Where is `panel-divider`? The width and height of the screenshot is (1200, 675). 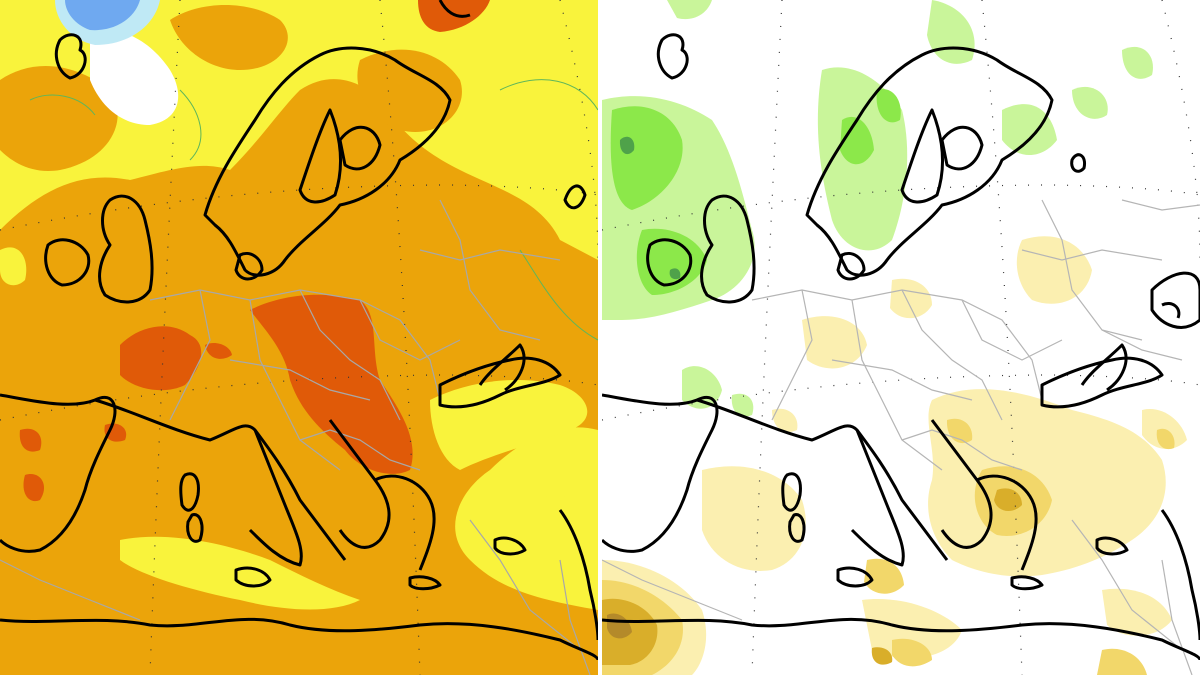 panel-divider is located at coordinates (600, 337).